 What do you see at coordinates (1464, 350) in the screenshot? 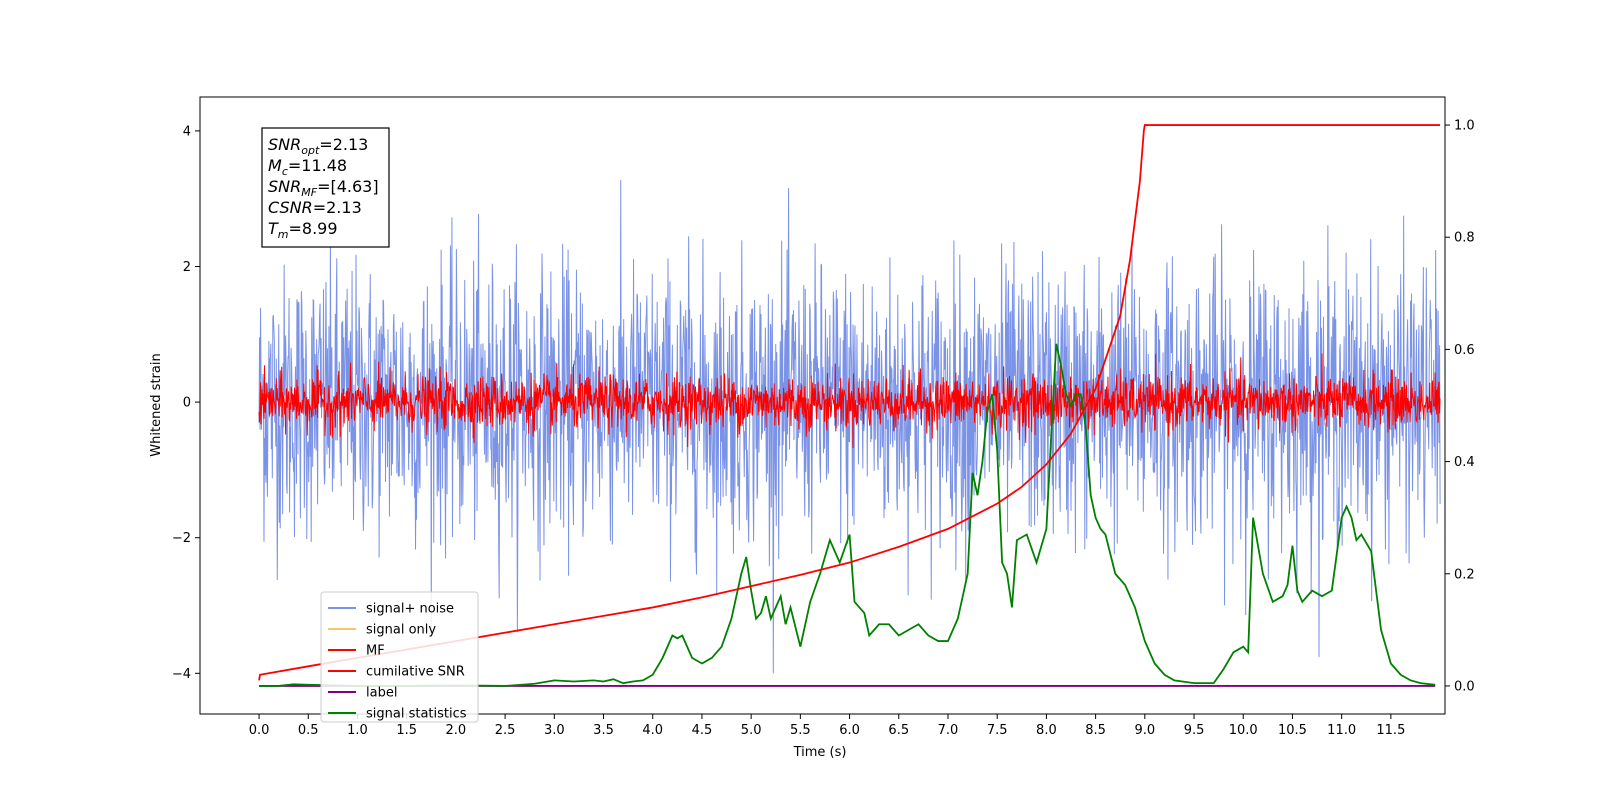
I see `right-y-tick-label: 0.6` at bounding box center [1464, 350].